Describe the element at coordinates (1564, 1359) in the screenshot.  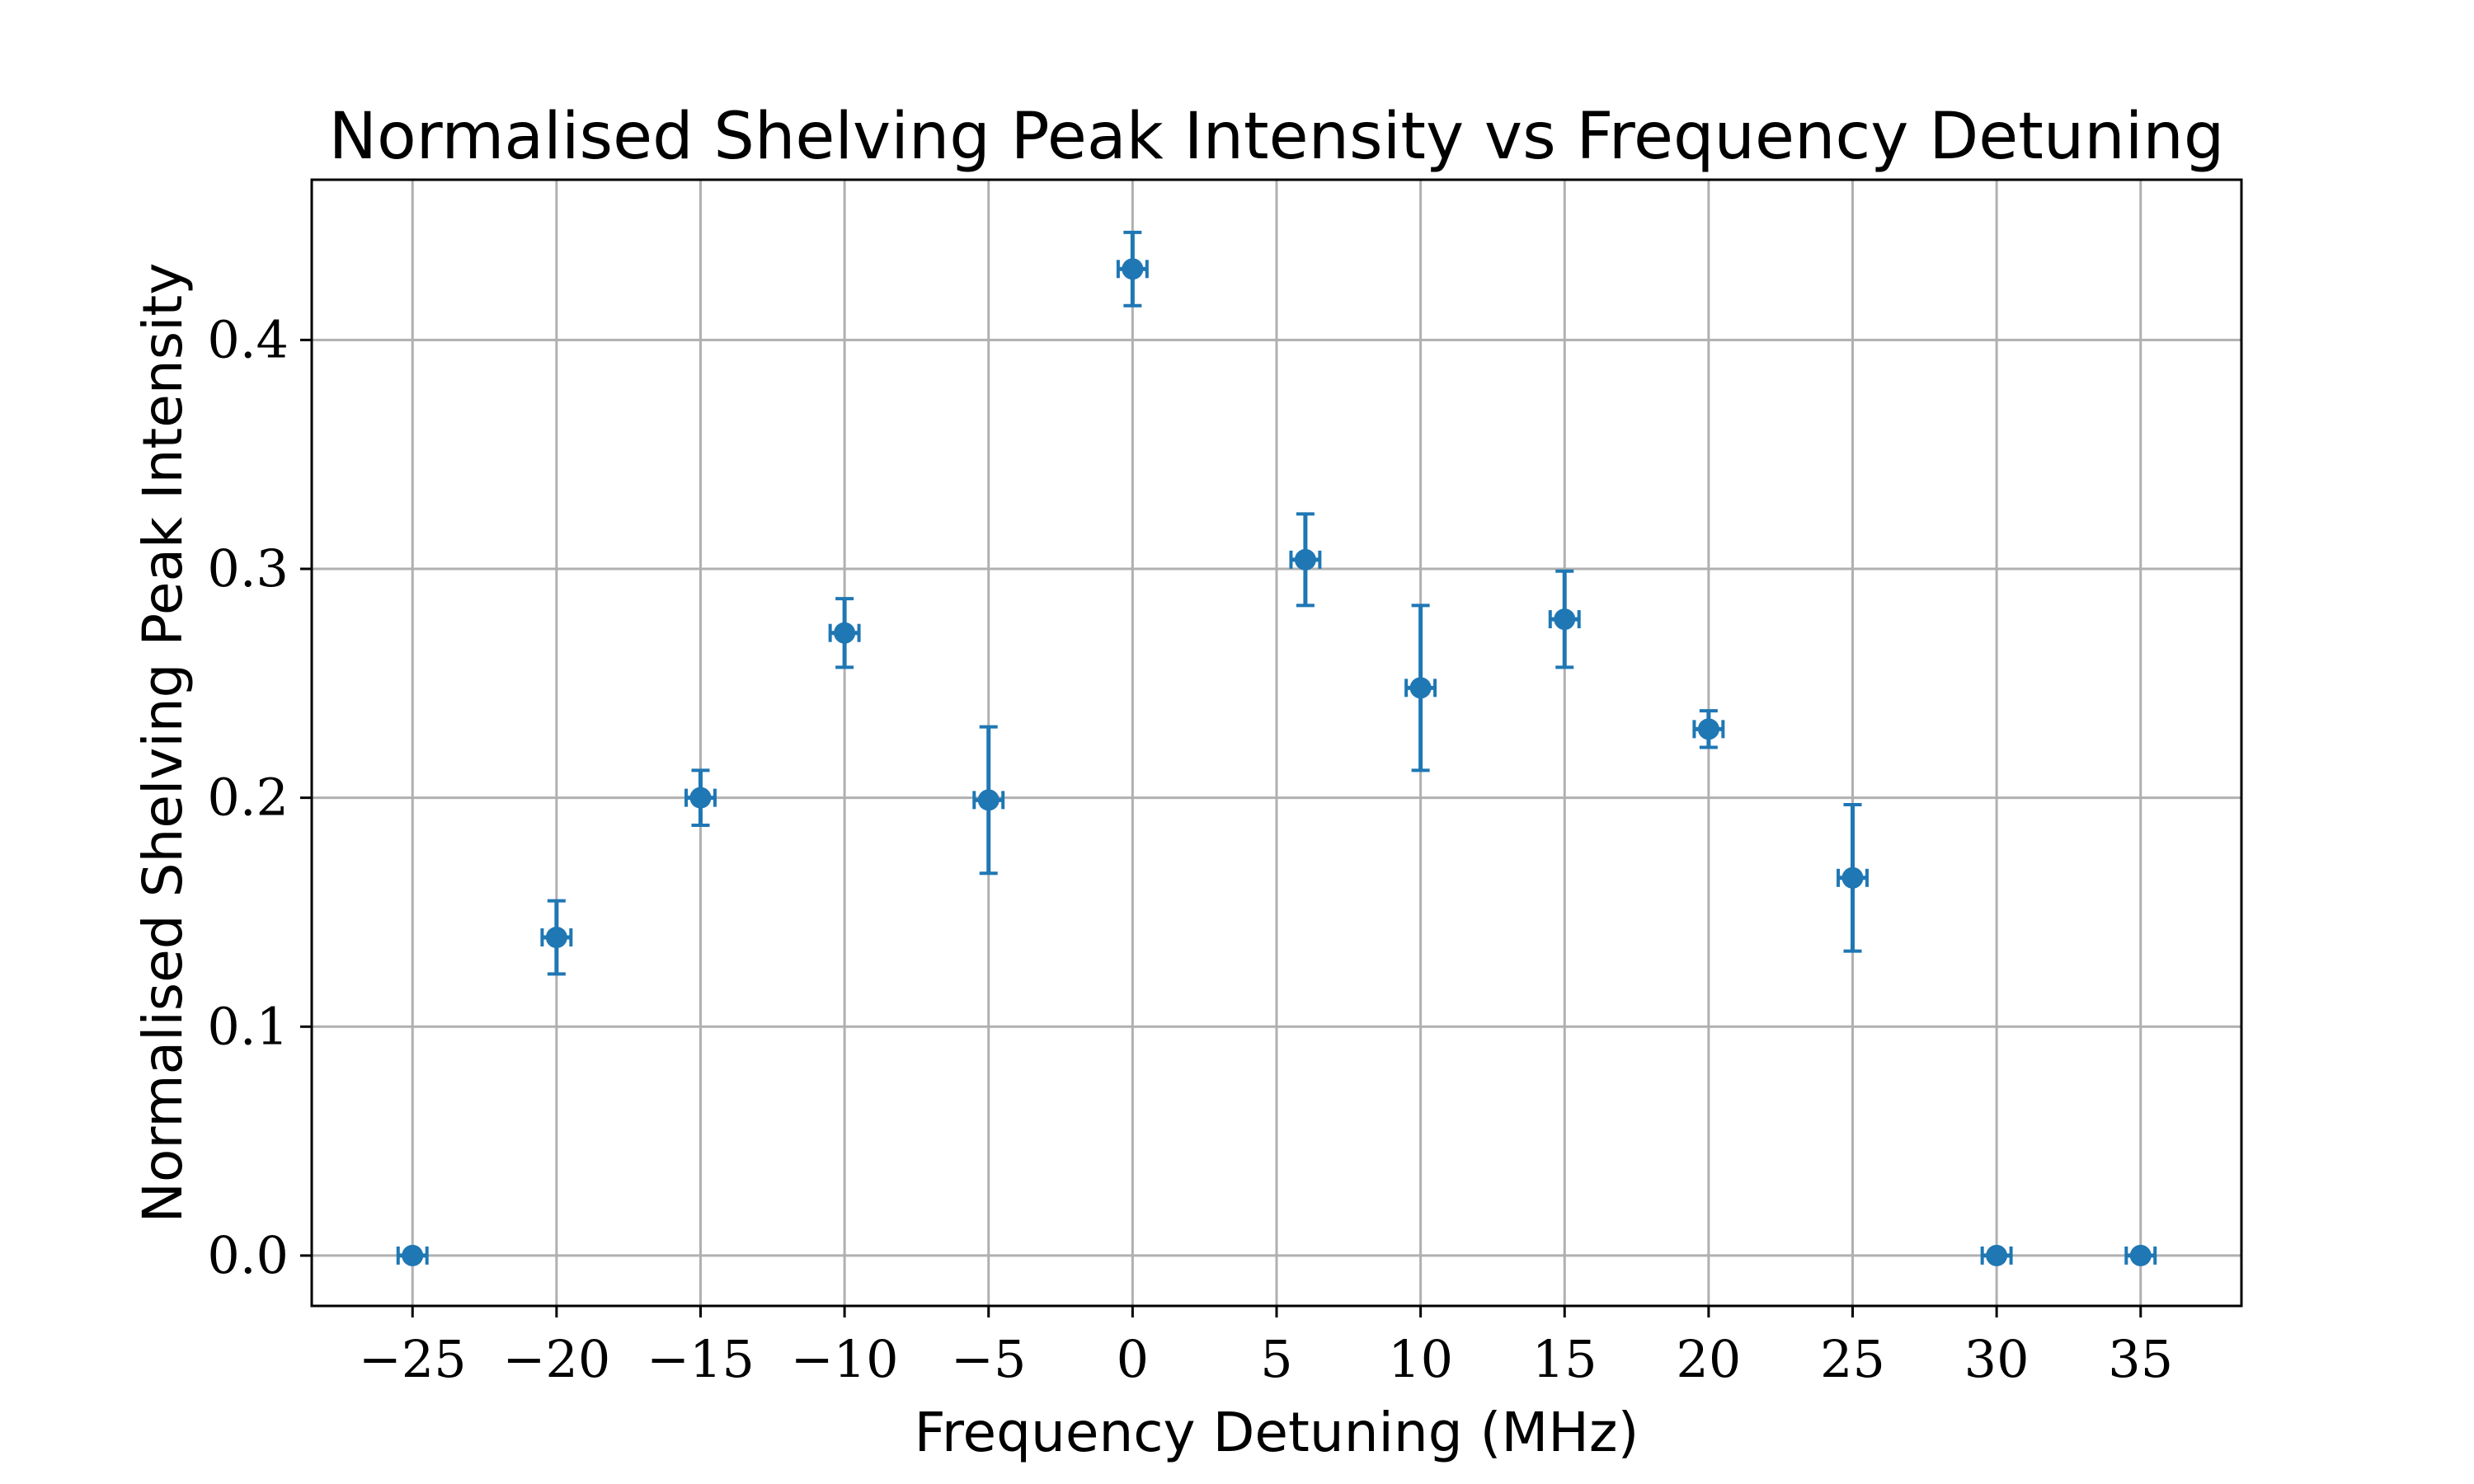
I see `x-tick-label: 15` at that location.